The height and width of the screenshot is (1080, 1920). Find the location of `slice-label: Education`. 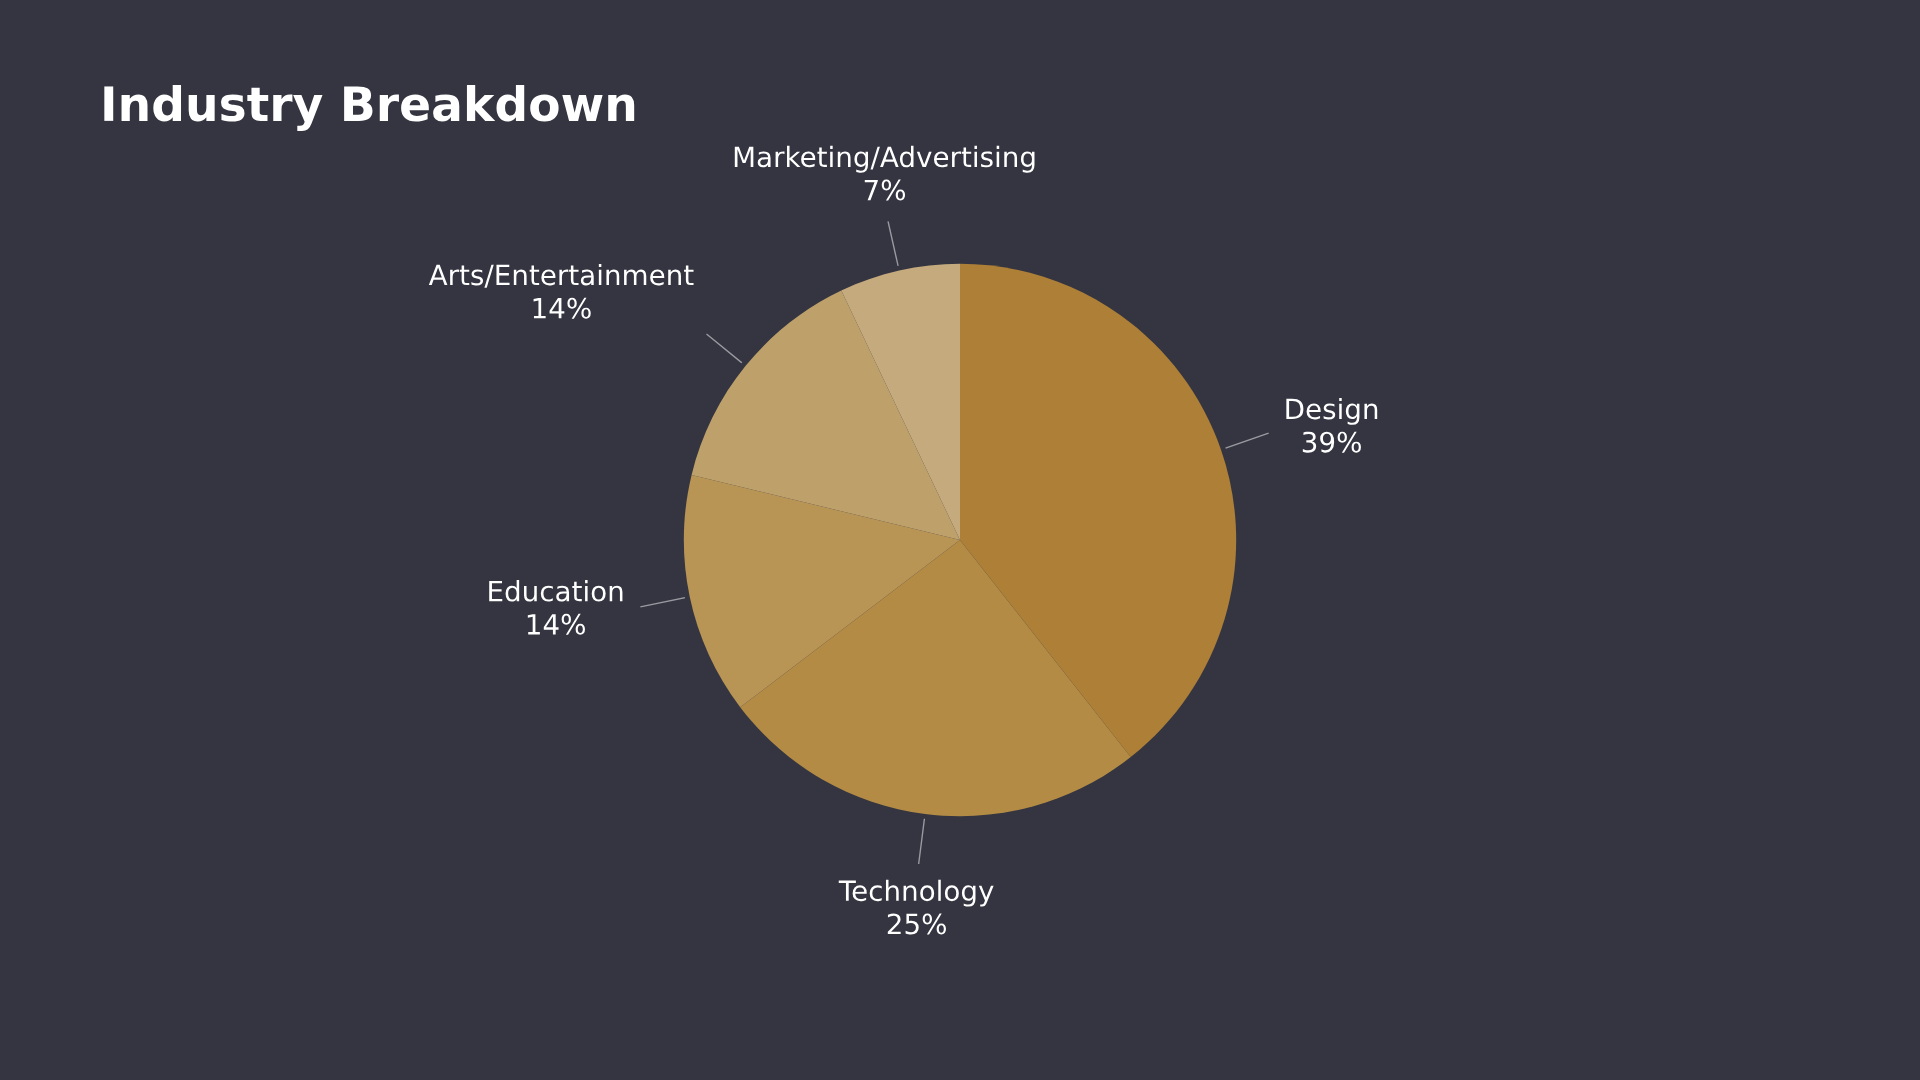

slice-label: Education is located at coordinates (556, 591).